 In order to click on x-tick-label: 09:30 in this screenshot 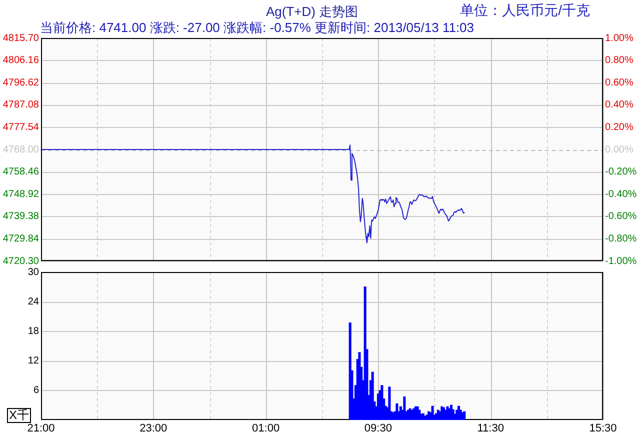, I will do `click(378, 428)`.